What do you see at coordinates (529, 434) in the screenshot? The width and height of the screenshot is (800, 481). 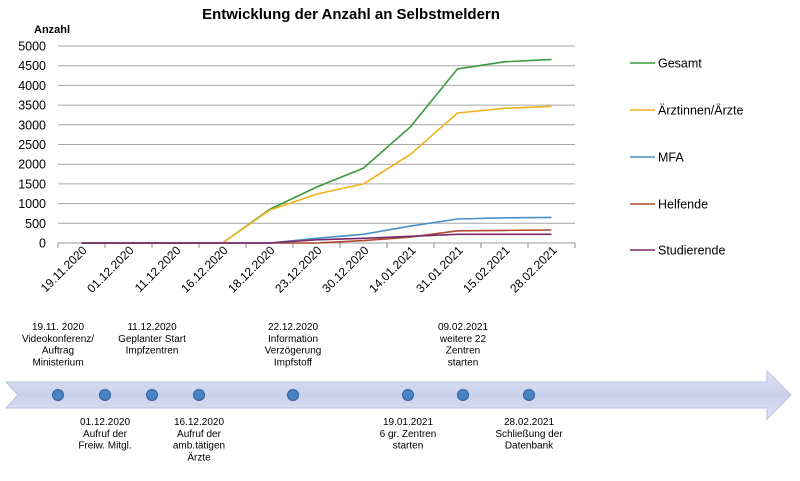 I see `timeline-event-text: Schließung der` at bounding box center [529, 434].